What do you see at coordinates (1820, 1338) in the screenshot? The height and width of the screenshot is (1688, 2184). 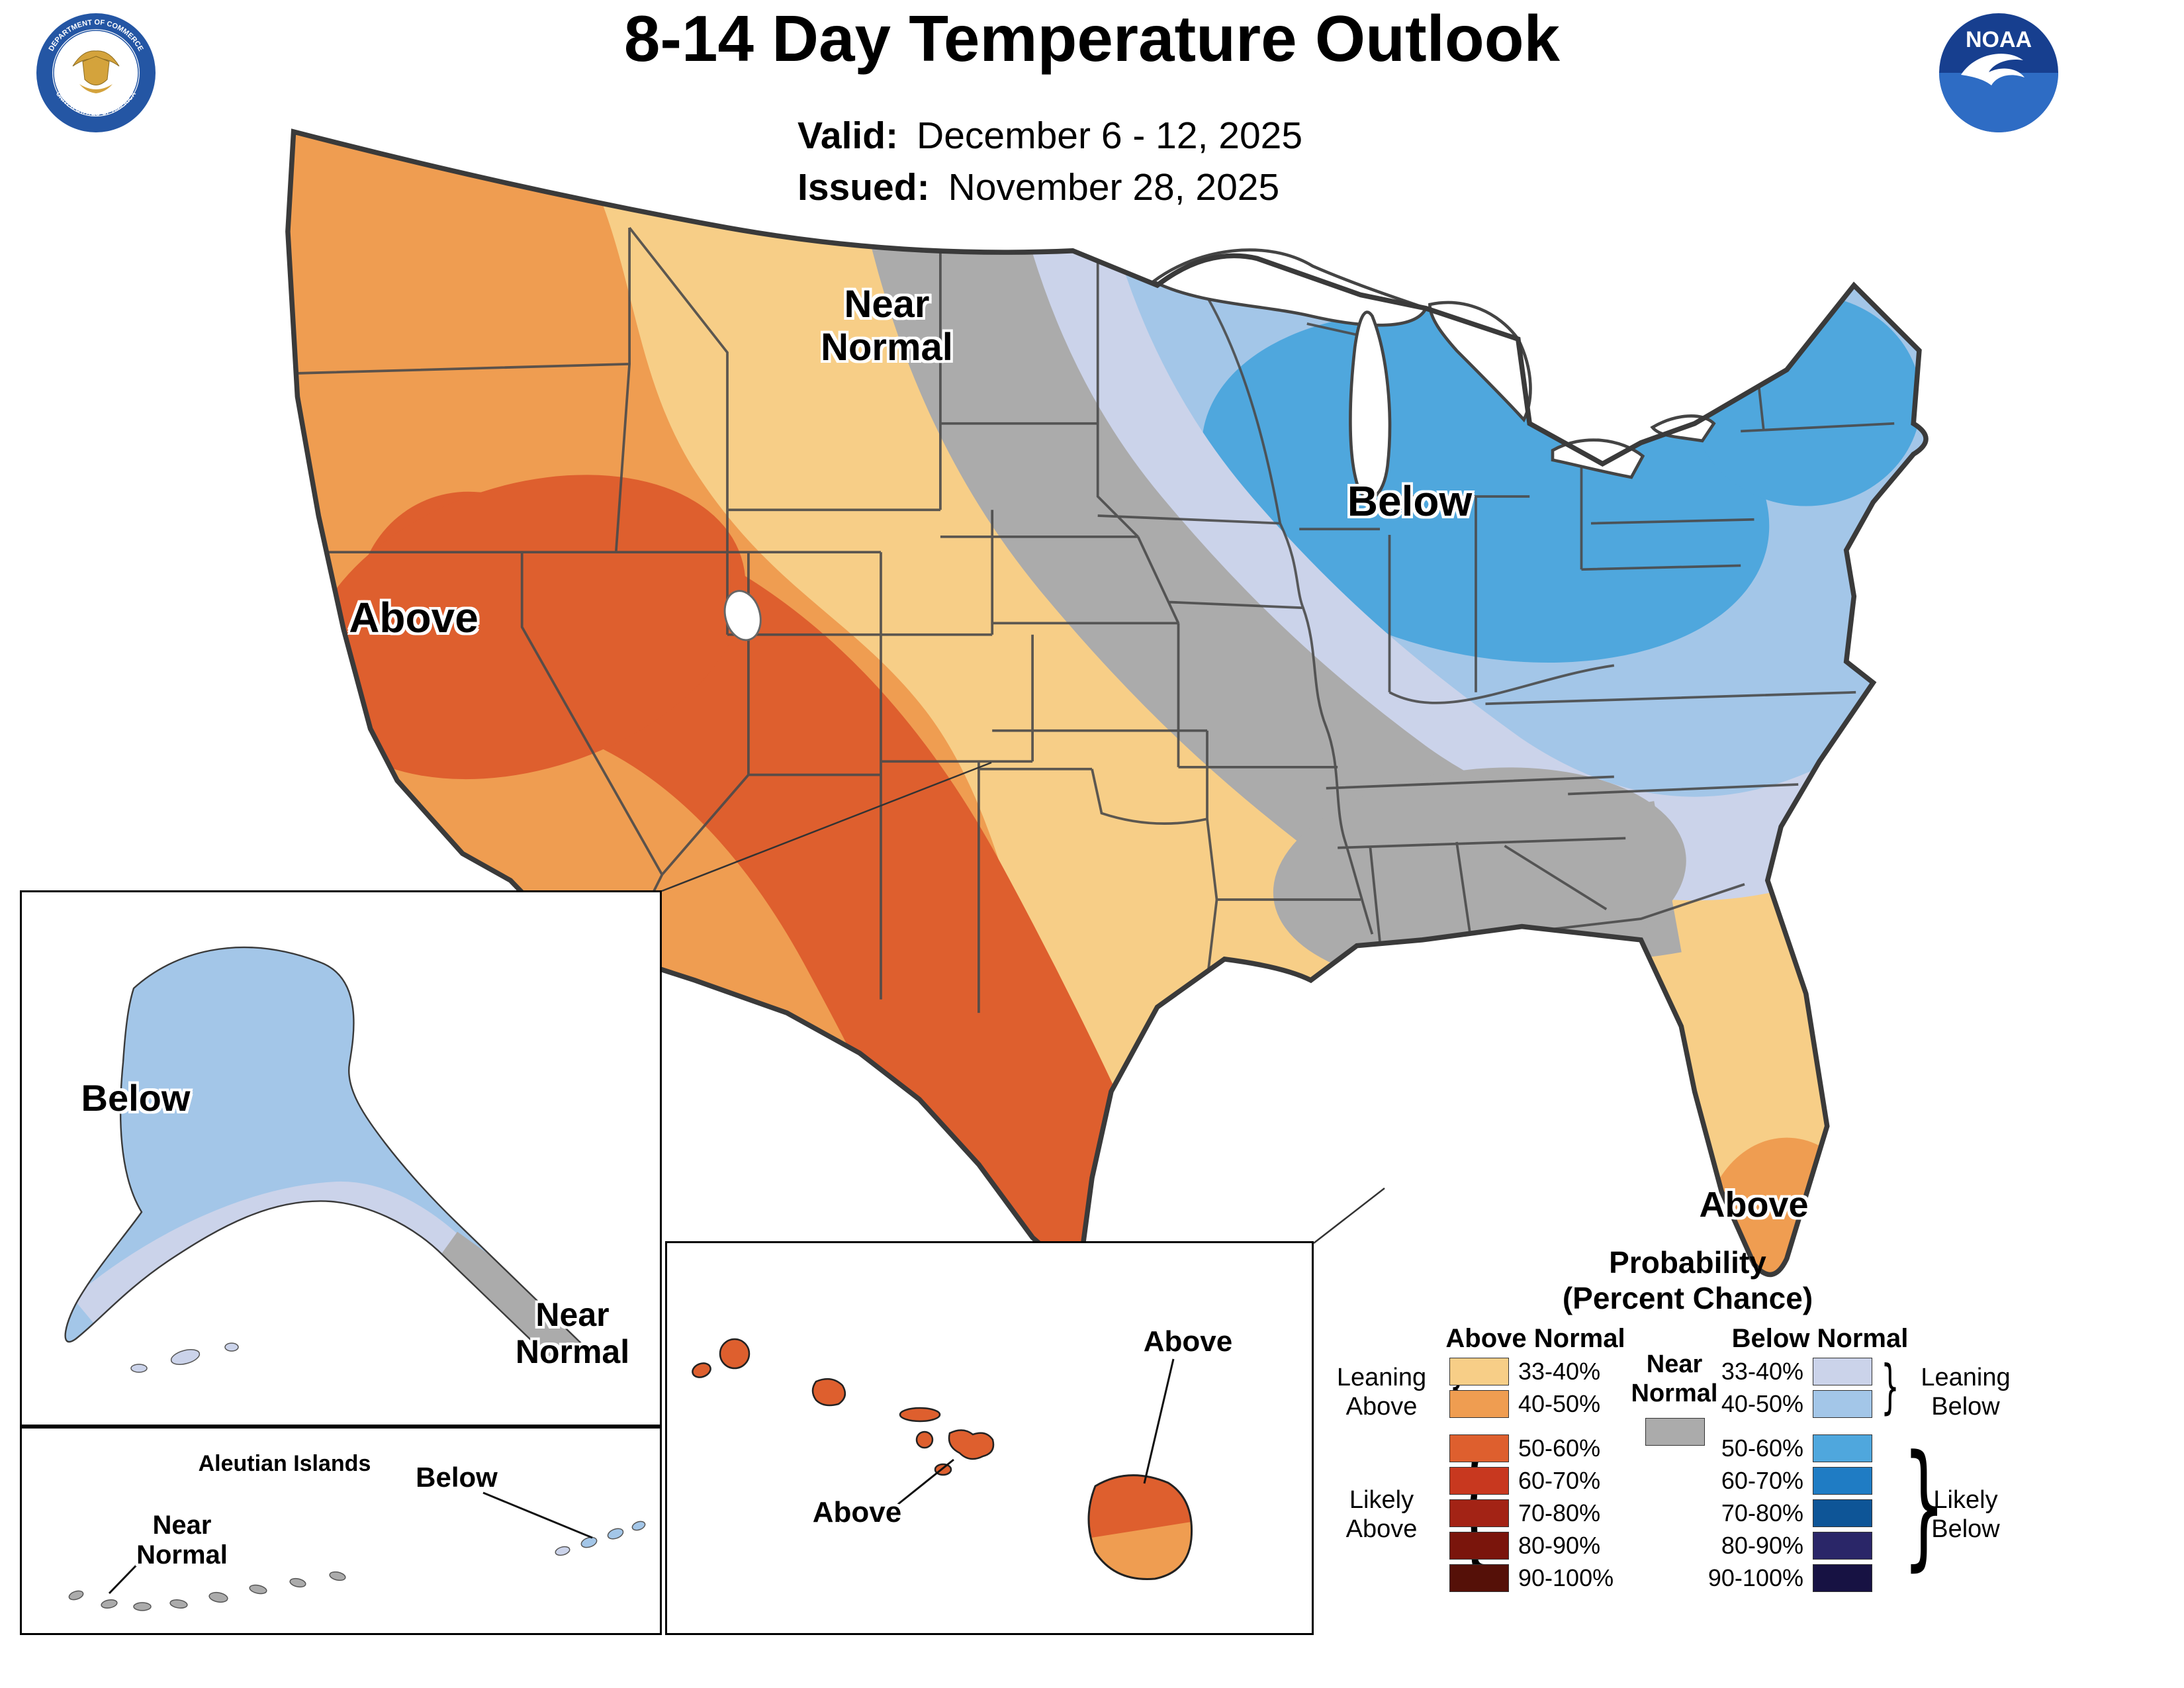 I see `legend-below-header: Below Normal` at bounding box center [1820, 1338].